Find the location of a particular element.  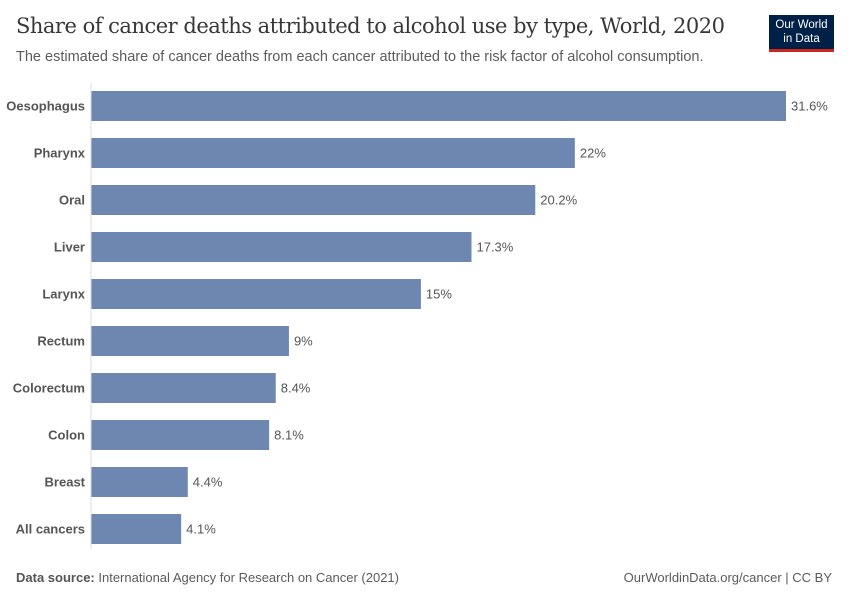

category-label: Rectum is located at coordinates (61, 341).